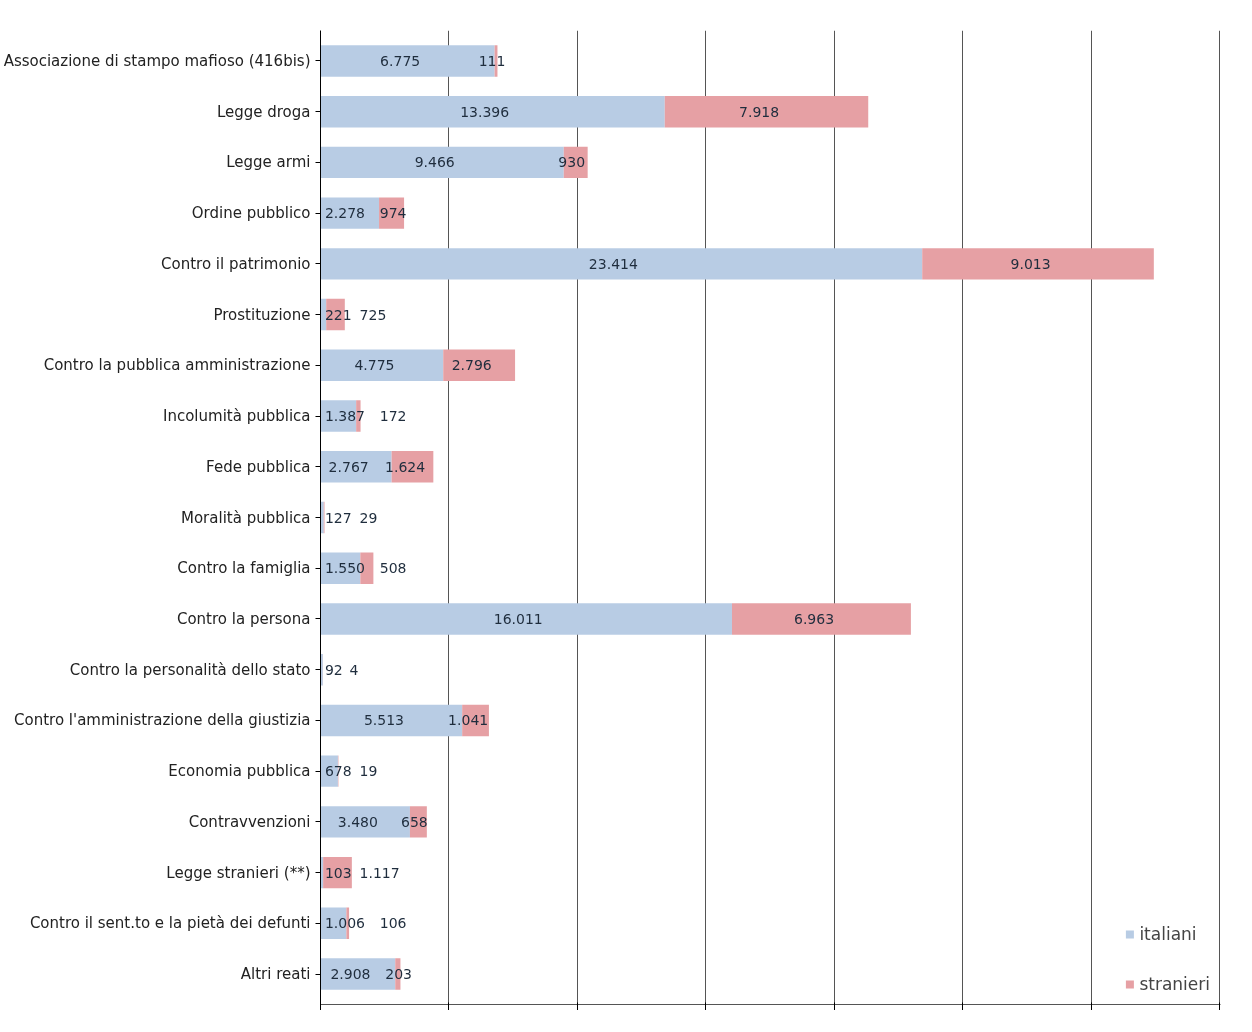 Image resolution: width=1252 pixels, height=1032 pixels. What do you see at coordinates (373, 314) in the screenshot?
I see `data-label: 725` at bounding box center [373, 314].